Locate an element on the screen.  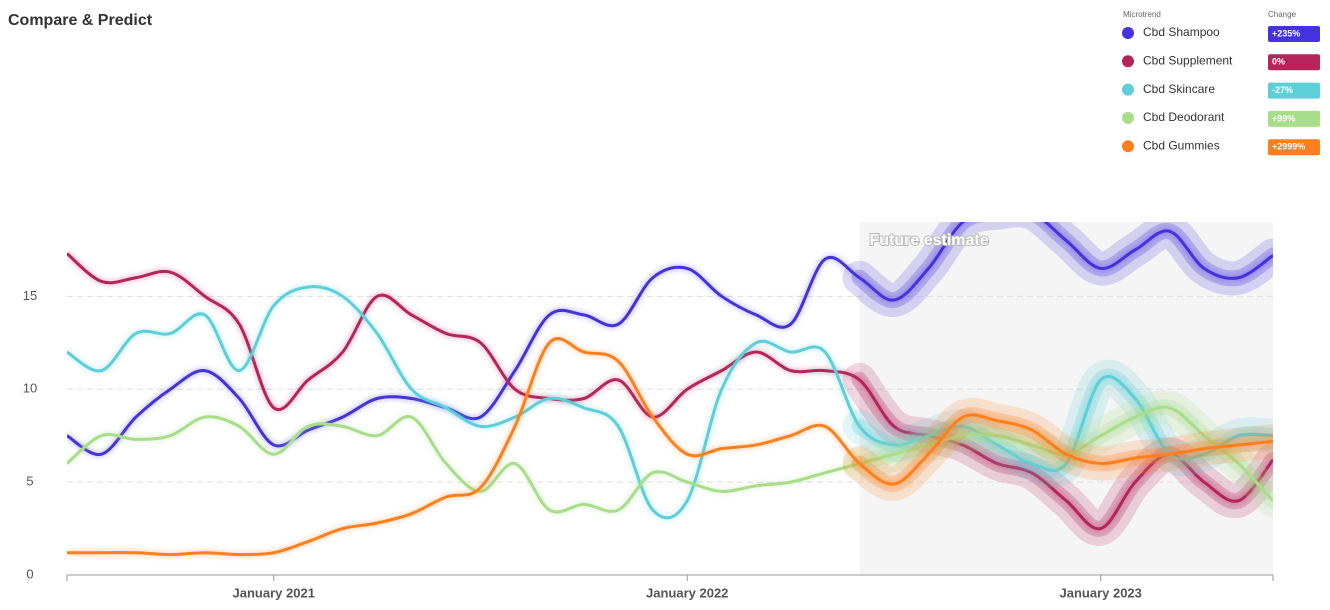
chart-title: Compare & Predict is located at coordinates (80, 20).